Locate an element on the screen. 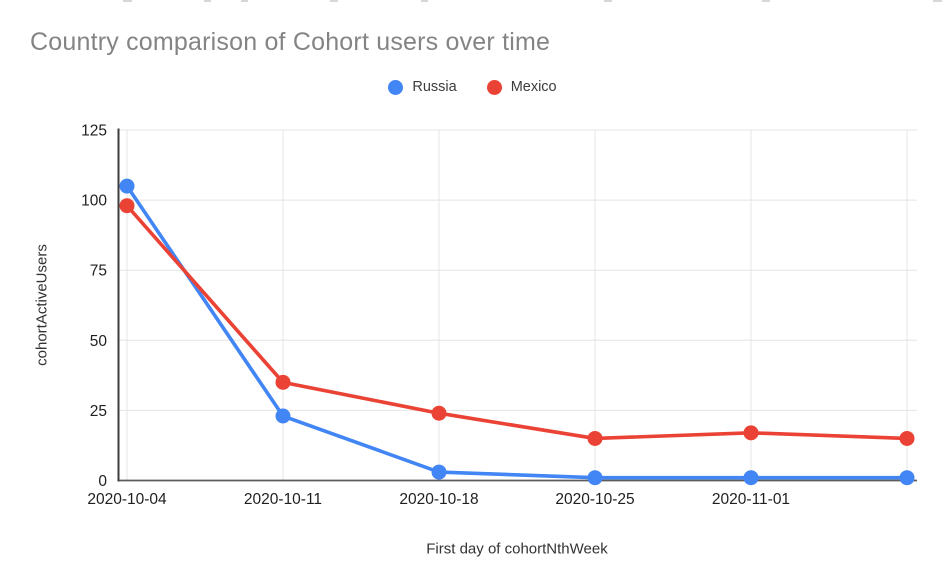  y-tick-label: 0 is located at coordinates (102, 481).